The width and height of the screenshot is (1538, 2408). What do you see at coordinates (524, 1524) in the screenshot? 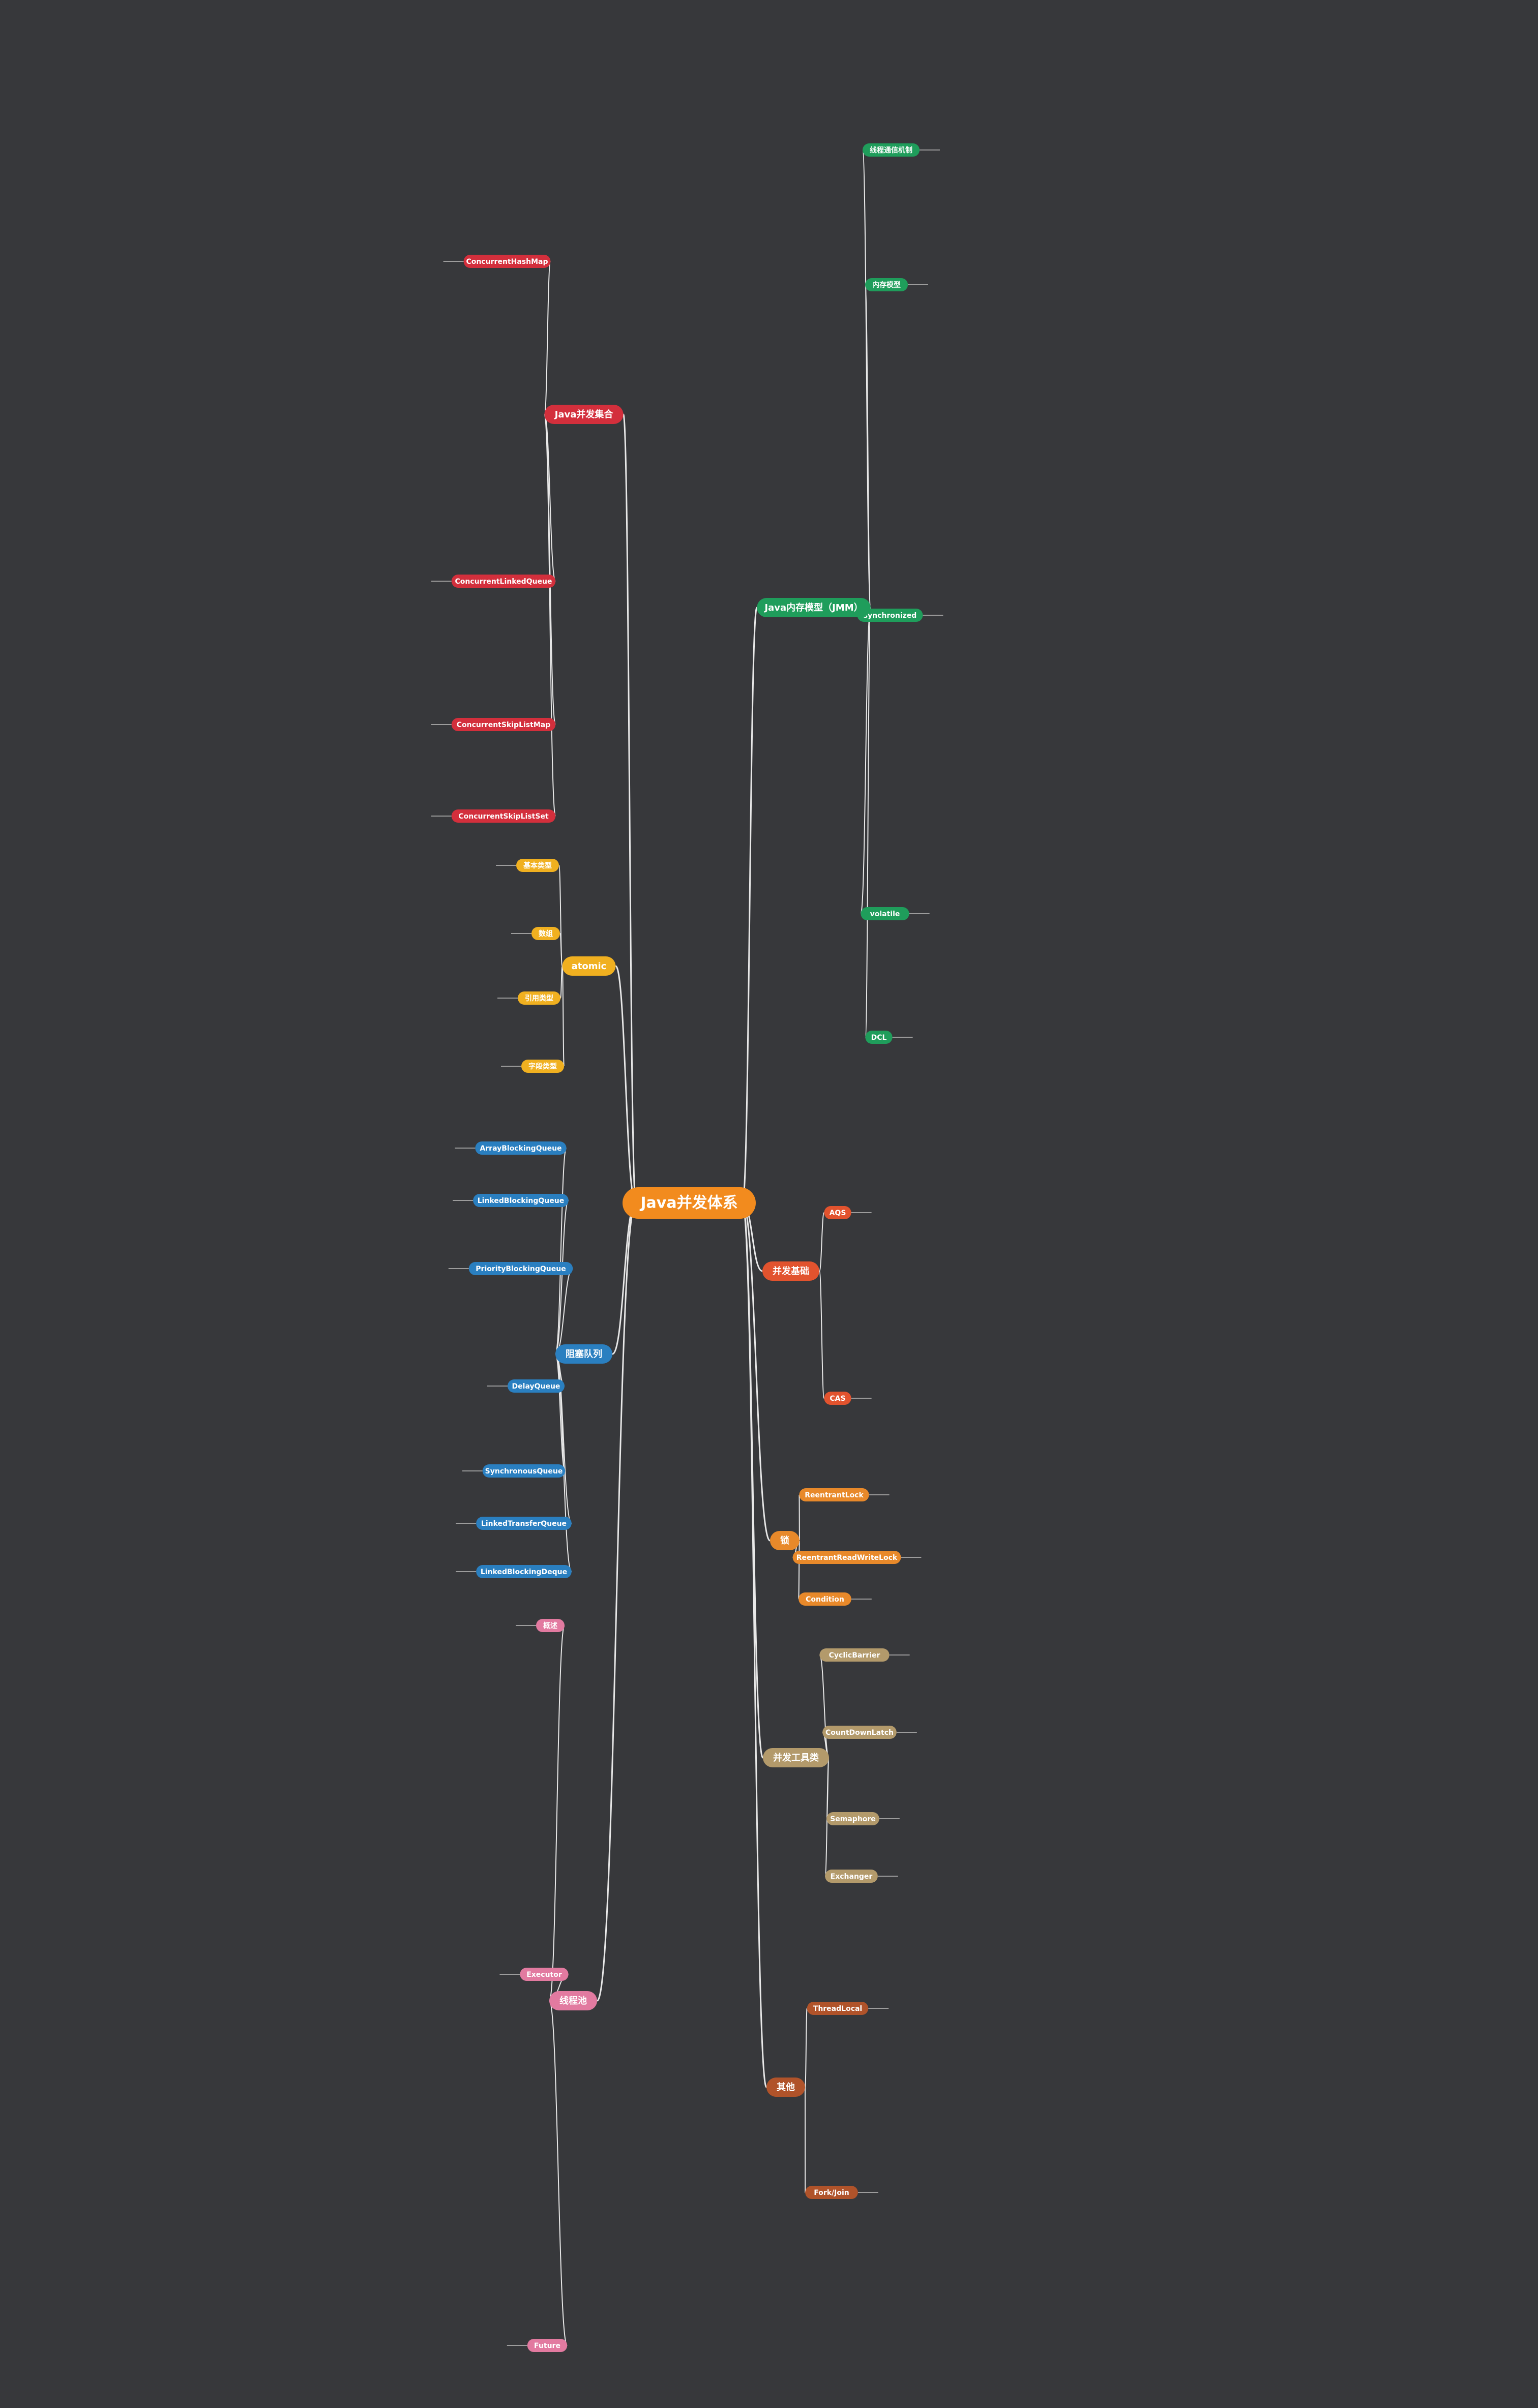
I see `child-node: LinkedTransferQueue` at bounding box center [524, 1524].